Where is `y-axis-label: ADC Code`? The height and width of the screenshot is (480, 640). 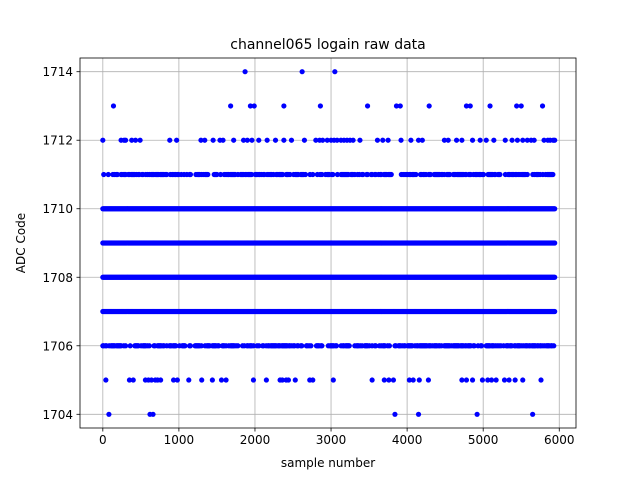
y-axis-label: ADC Code is located at coordinates (21, 243).